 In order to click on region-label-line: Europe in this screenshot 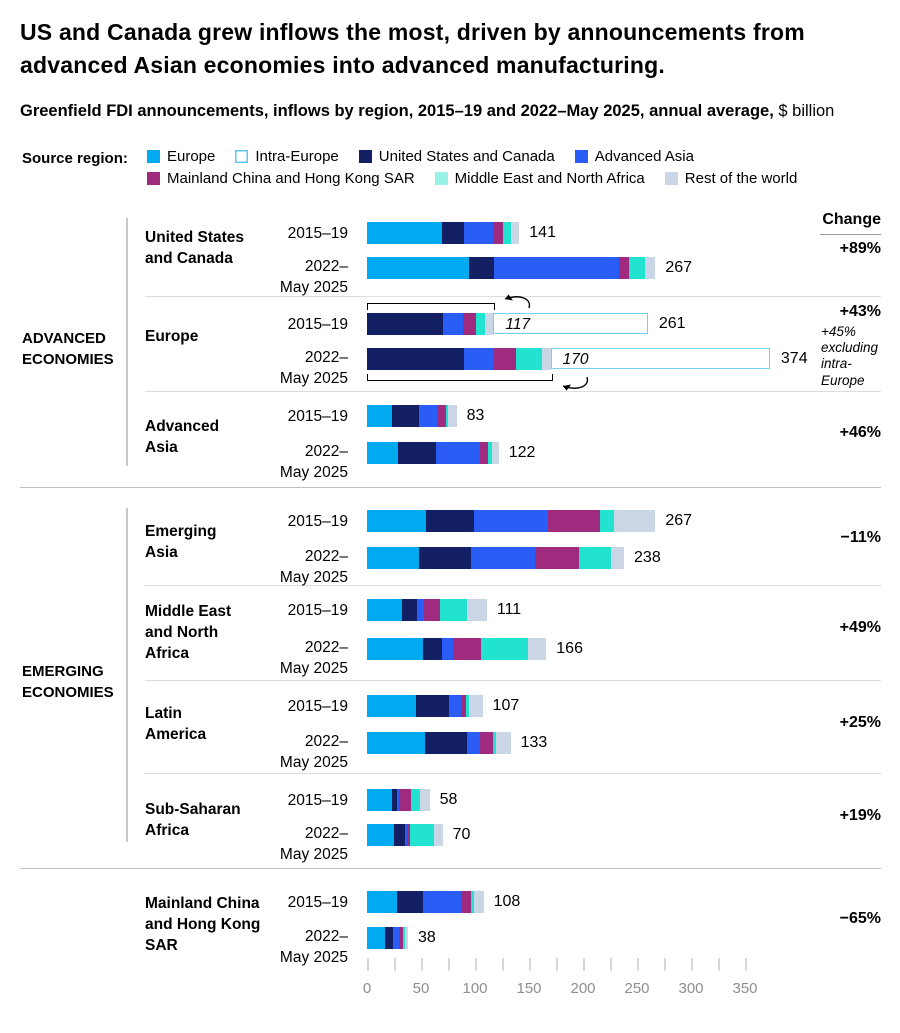, I will do `click(172, 336)`.